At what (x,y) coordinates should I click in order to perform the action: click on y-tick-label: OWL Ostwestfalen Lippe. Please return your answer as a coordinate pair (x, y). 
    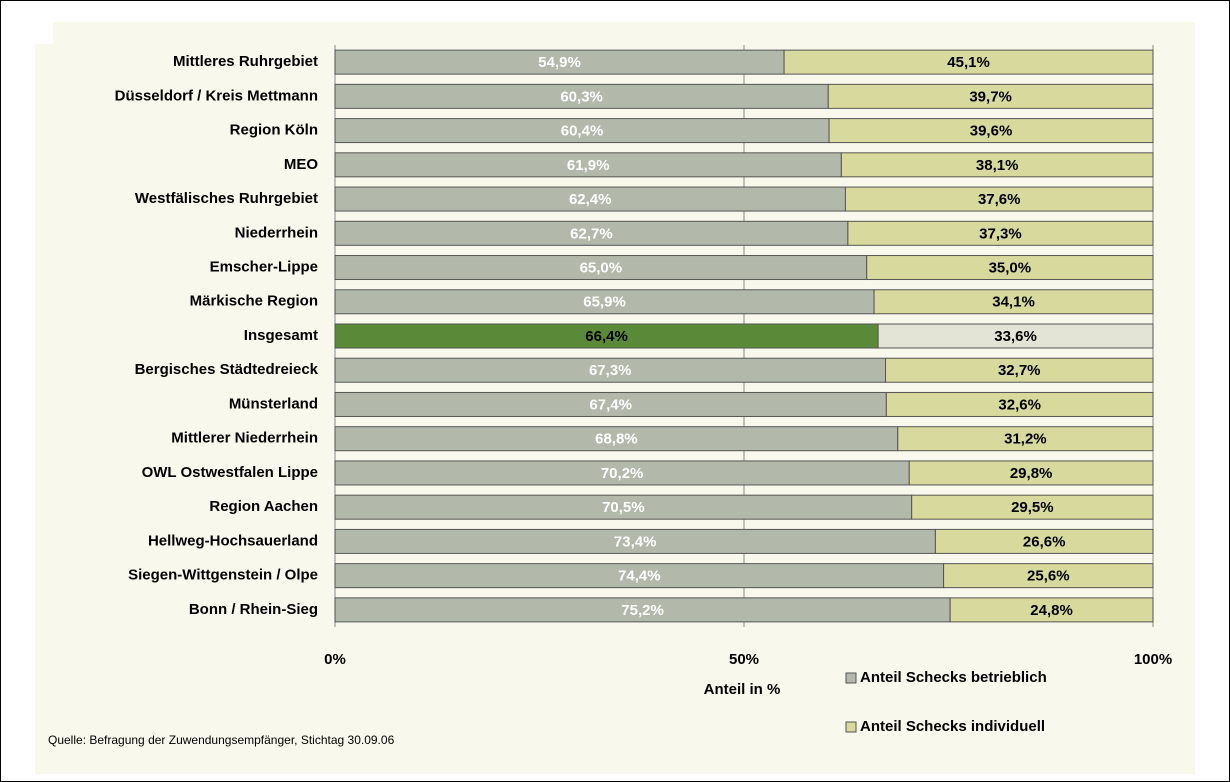
    Looking at the image, I should click on (230, 472).